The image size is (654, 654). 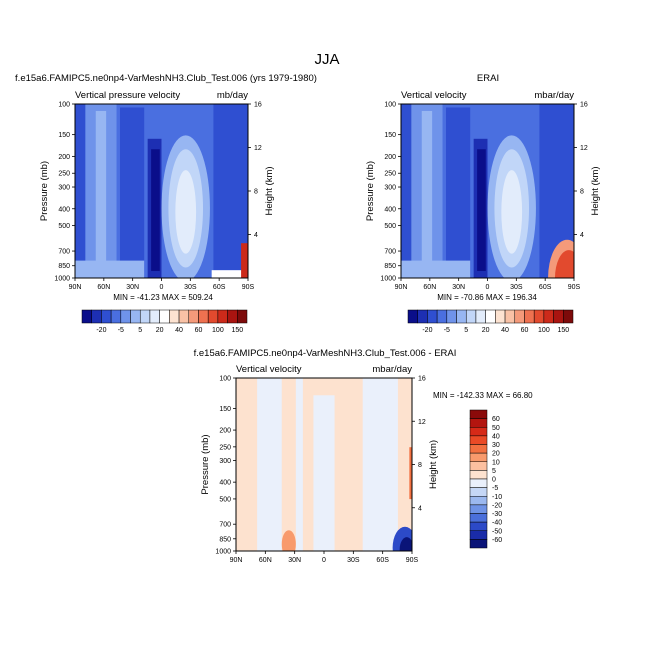 What do you see at coordinates (225, 379) in the screenshot?
I see `y-tick-label: 100` at bounding box center [225, 379].